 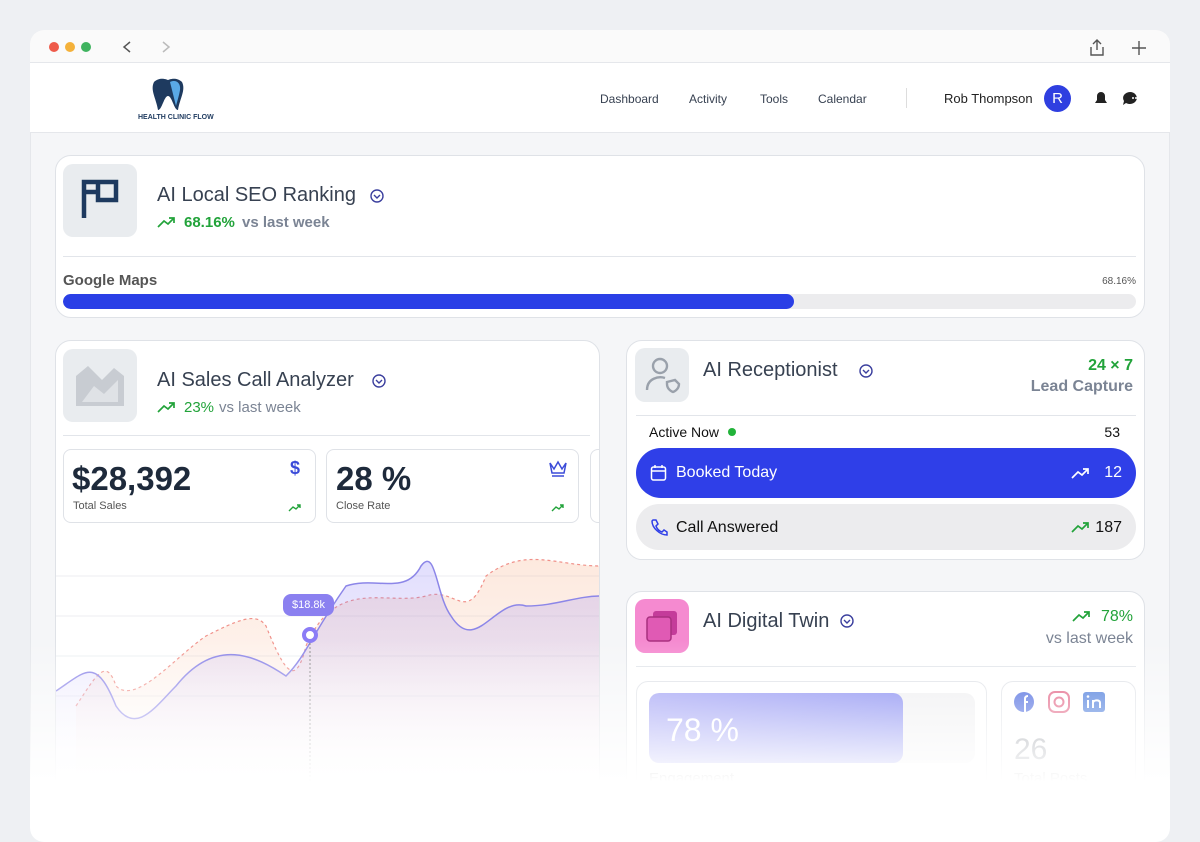 I want to click on browser-actions, so click(x=1118, y=47).